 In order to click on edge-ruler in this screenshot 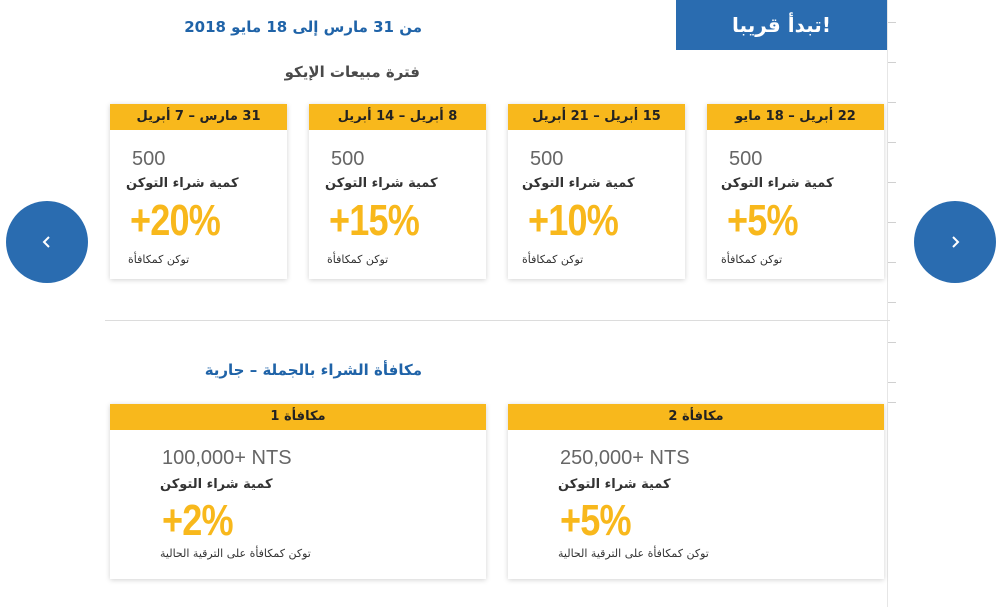, I will do `click(887, 303)`.